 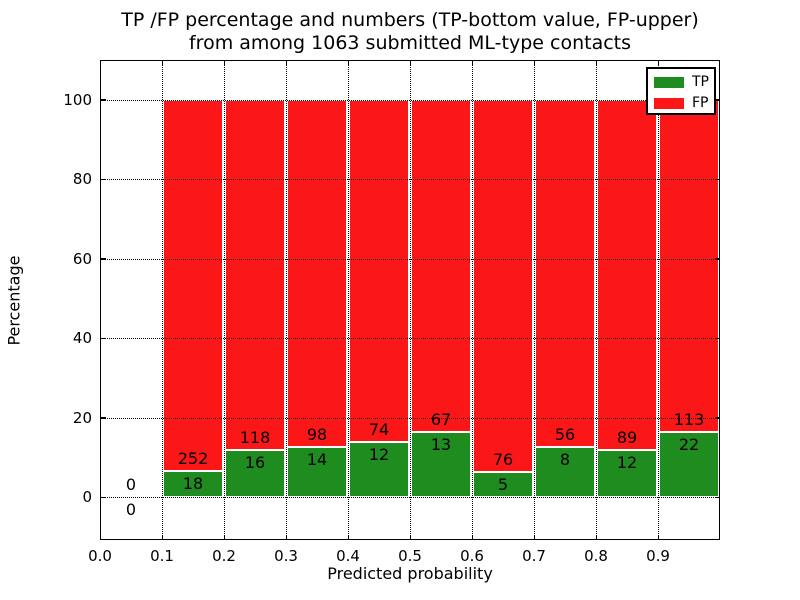 What do you see at coordinates (689, 420) in the screenshot?
I see `fp-count-label: 113` at bounding box center [689, 420].